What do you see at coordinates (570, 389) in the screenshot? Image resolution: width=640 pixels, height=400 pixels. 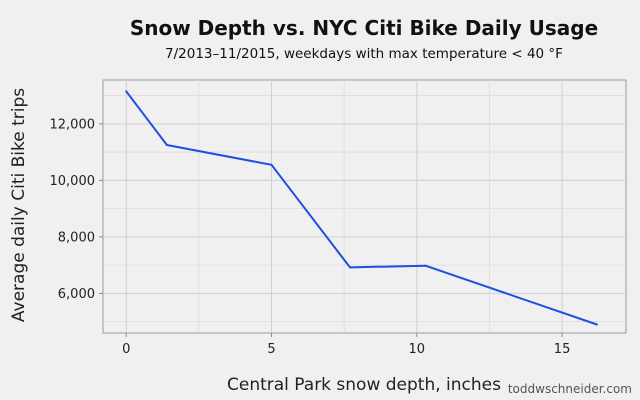 I see `credit-text: toddwschneider.com` at bounding box center [570, 389].